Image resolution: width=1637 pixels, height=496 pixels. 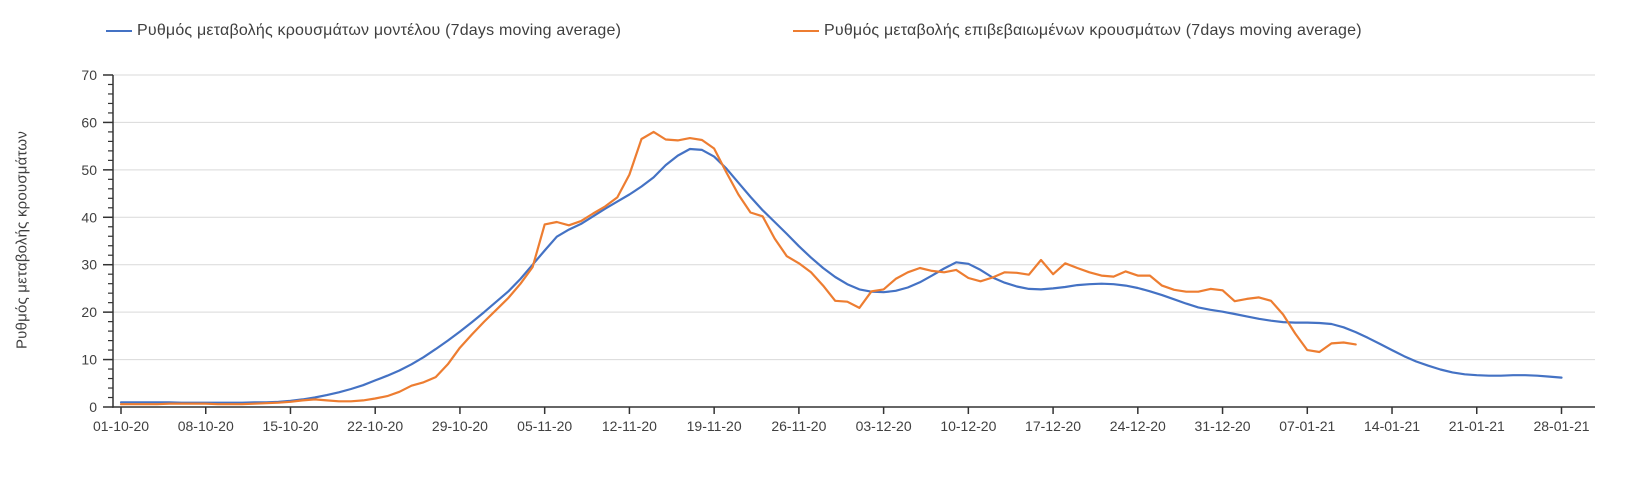 What do you see at coordinates (1223, 426) in the screenshot?
I see `x-tick-label: 31-12-20` at bounding box center [1223, 426].